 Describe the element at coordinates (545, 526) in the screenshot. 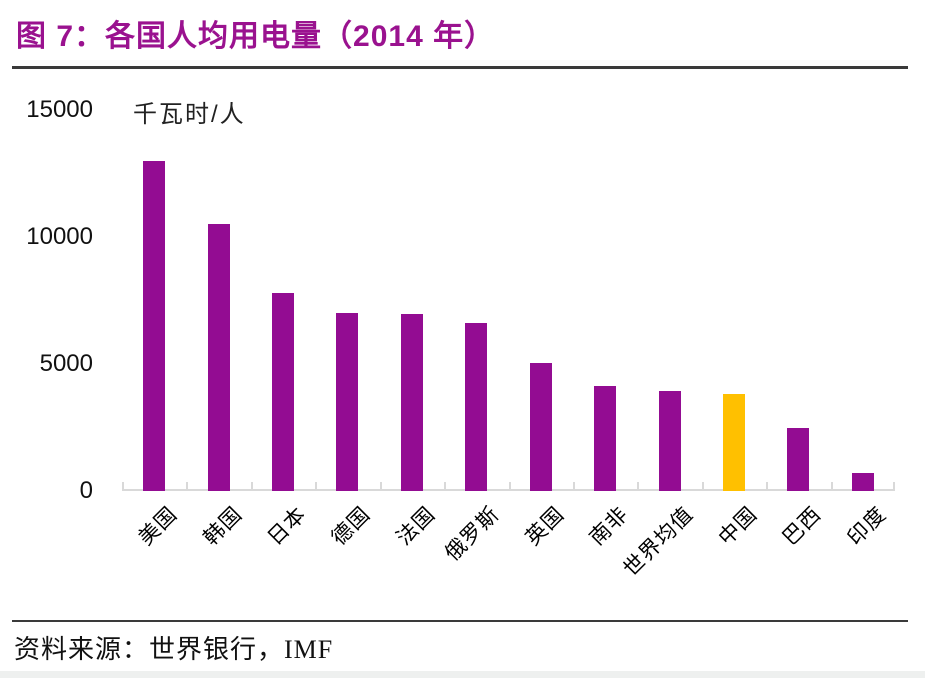

I see `x-axis-label: 英国` at that location.